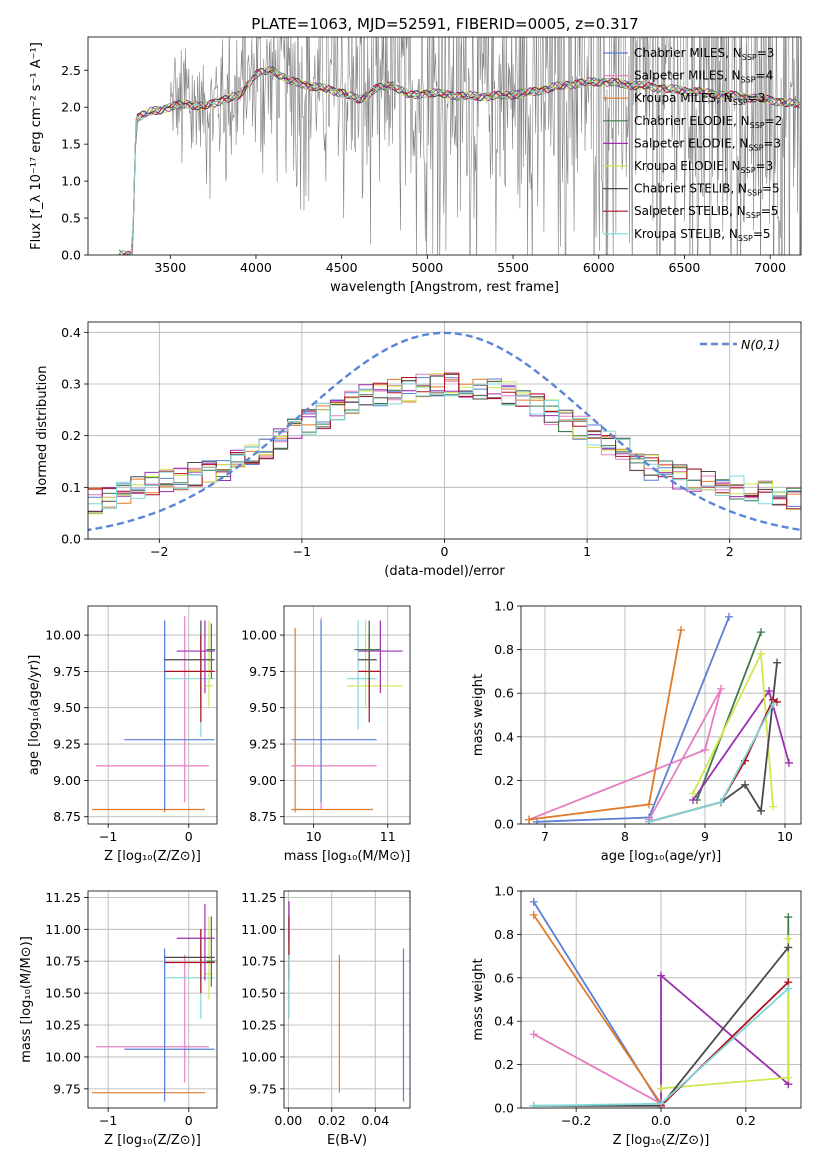  I want to click on x-tick-label: 2, so click(730, 551).